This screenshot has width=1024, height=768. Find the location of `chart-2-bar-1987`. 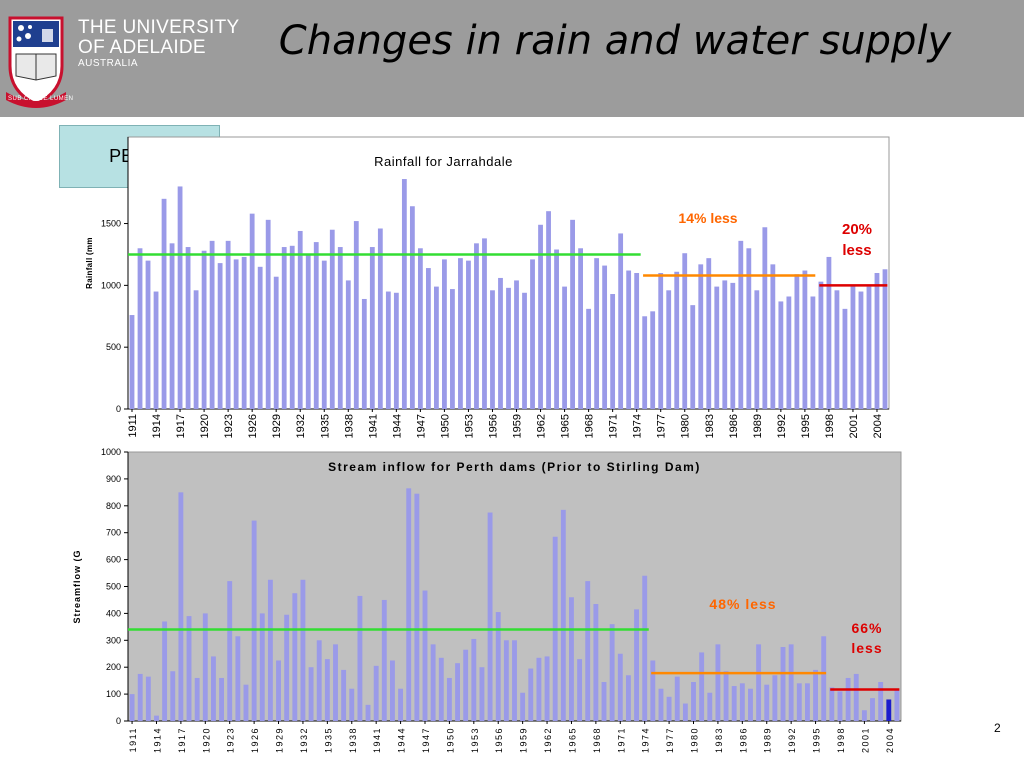

chart-2-bar-1987 is located at coordinates (750, 704).